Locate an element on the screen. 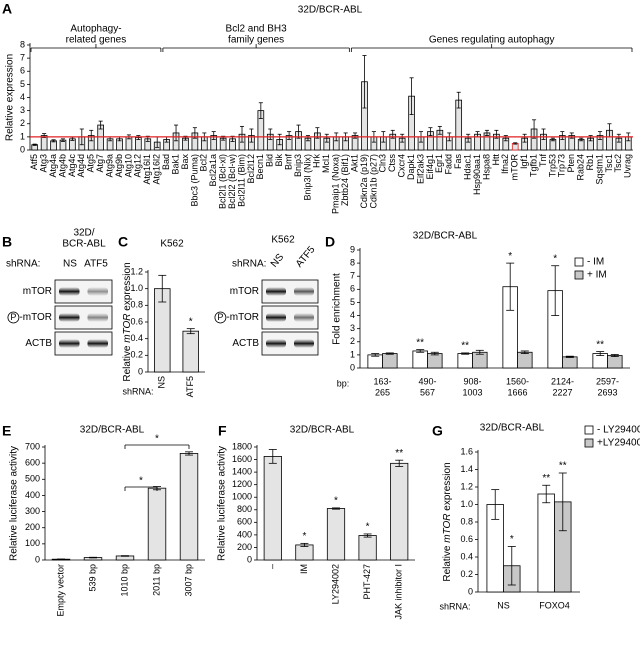 This screenshot has width=640, height=658. x-tick-label: 2124- is located at coordinates (562, 381).